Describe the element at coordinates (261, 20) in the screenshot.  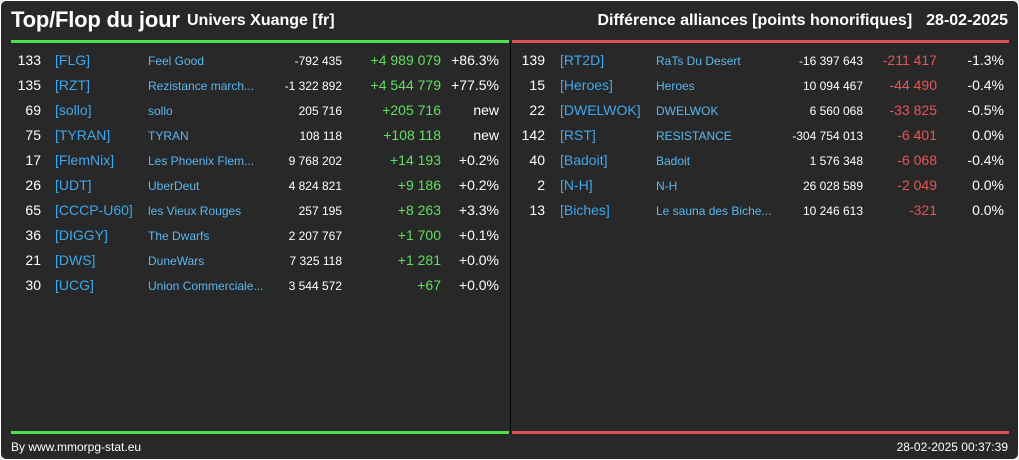
I see `universe-label: Univers Xuange [fr]` at that location.